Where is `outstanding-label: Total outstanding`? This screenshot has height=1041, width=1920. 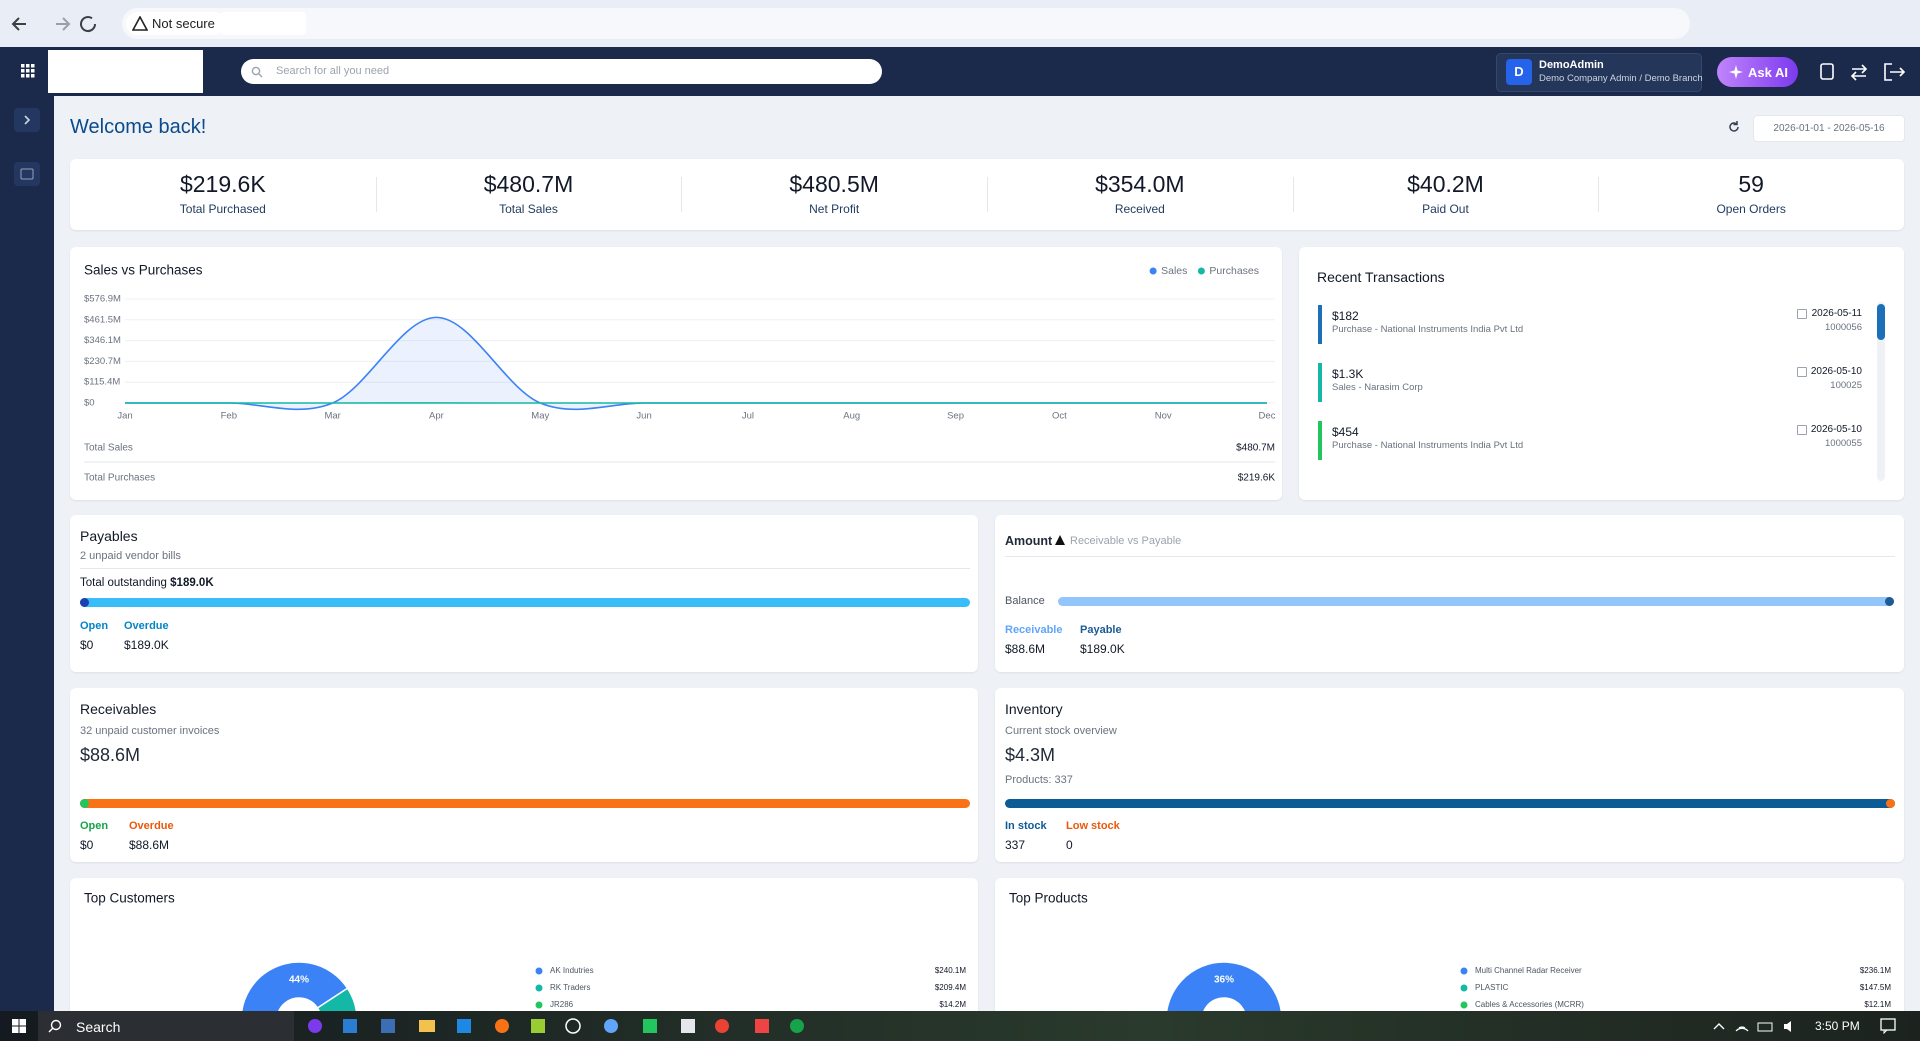
outstanding-label: Total outstanding is located at coordinates (123, 583).